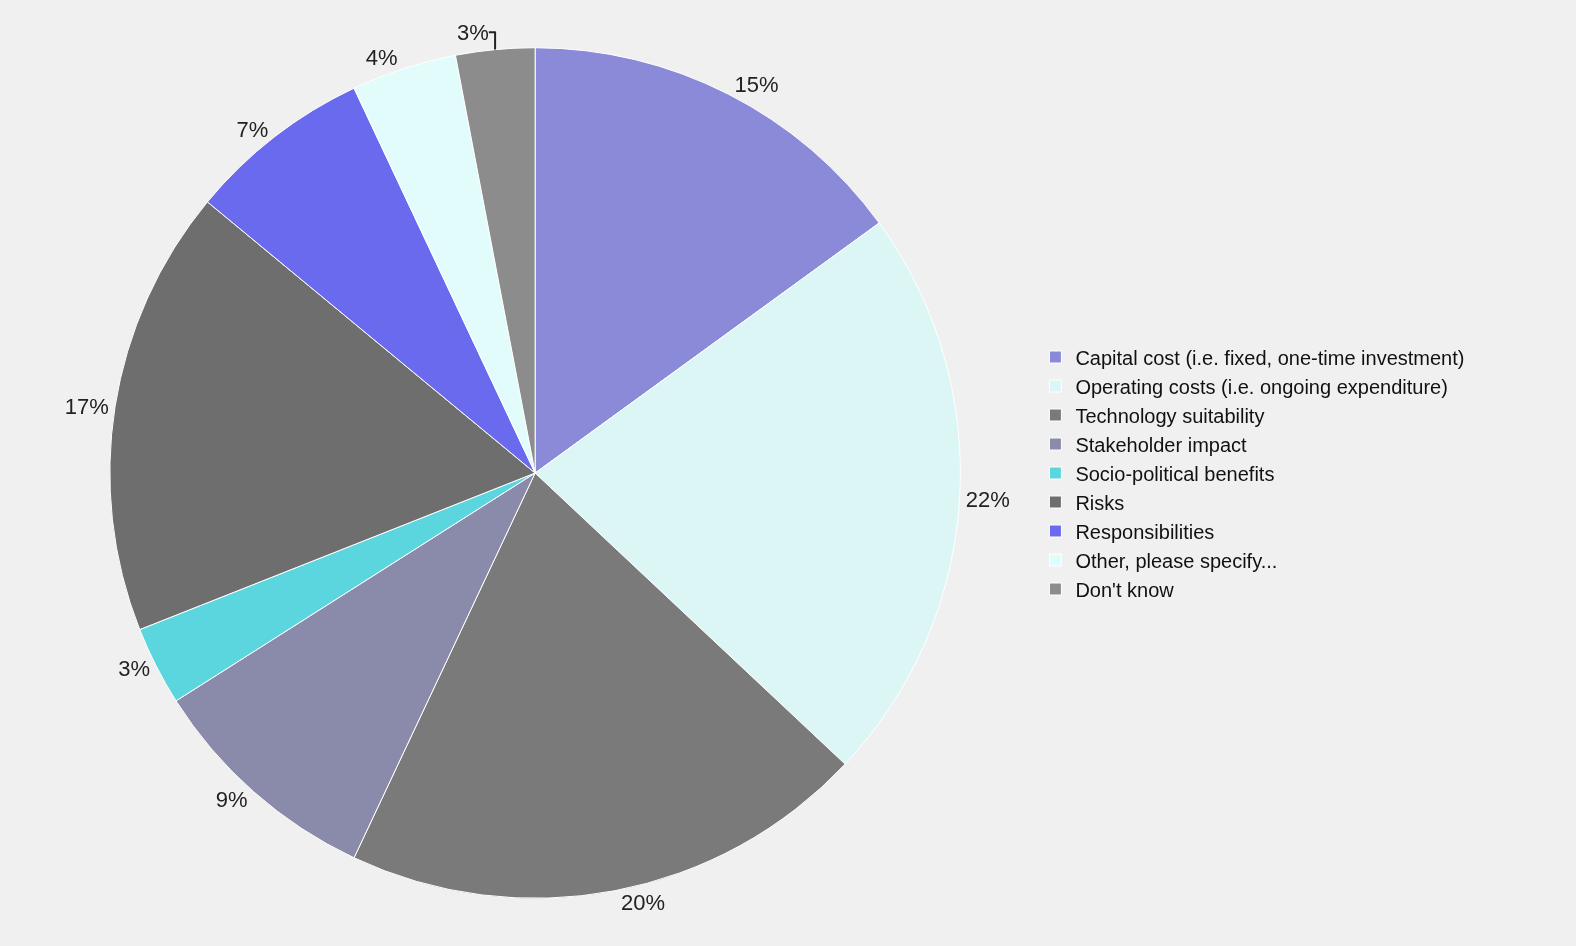 The image size is (1576, 946). Describe the element at coordinates (1125, 589) in the screenshot. I see `legend-label: Don't know` at that location.